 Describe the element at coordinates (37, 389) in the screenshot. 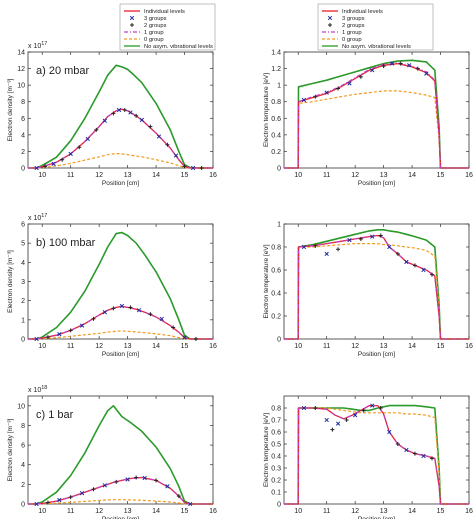

I see `y-exponent: x 1018` at that location.